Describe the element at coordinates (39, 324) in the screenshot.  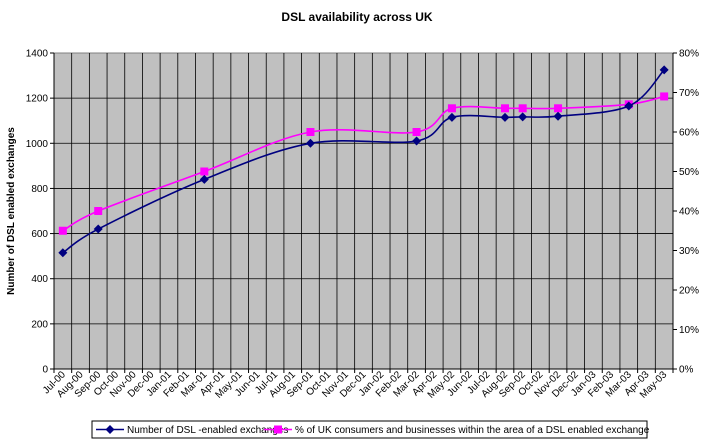
I see `y-tick-label: 200` at that location.